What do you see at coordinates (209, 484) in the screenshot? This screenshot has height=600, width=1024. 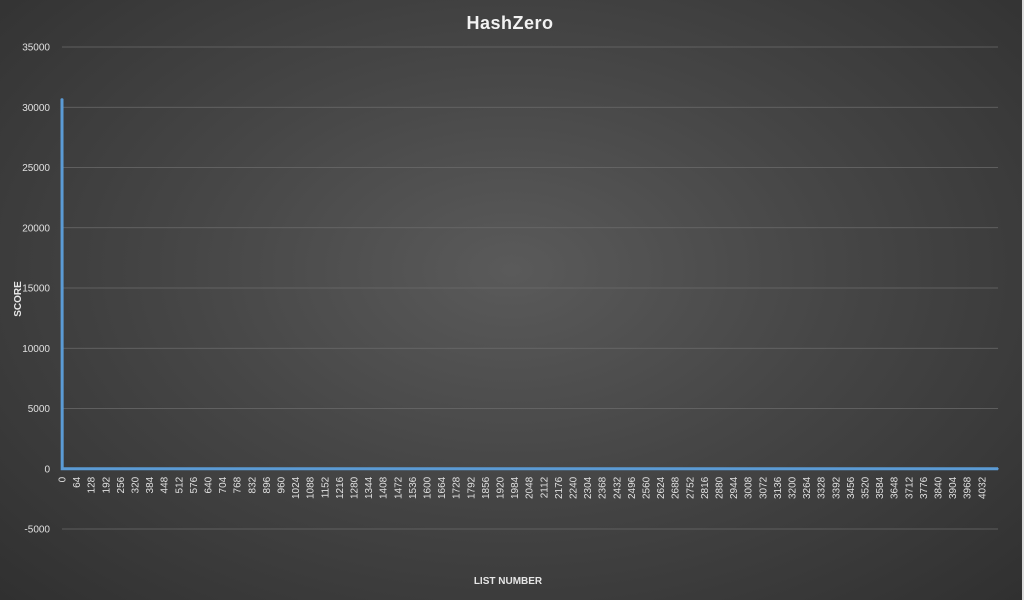 I see `x-tick-label: 640` at bounding box center [209, 484].